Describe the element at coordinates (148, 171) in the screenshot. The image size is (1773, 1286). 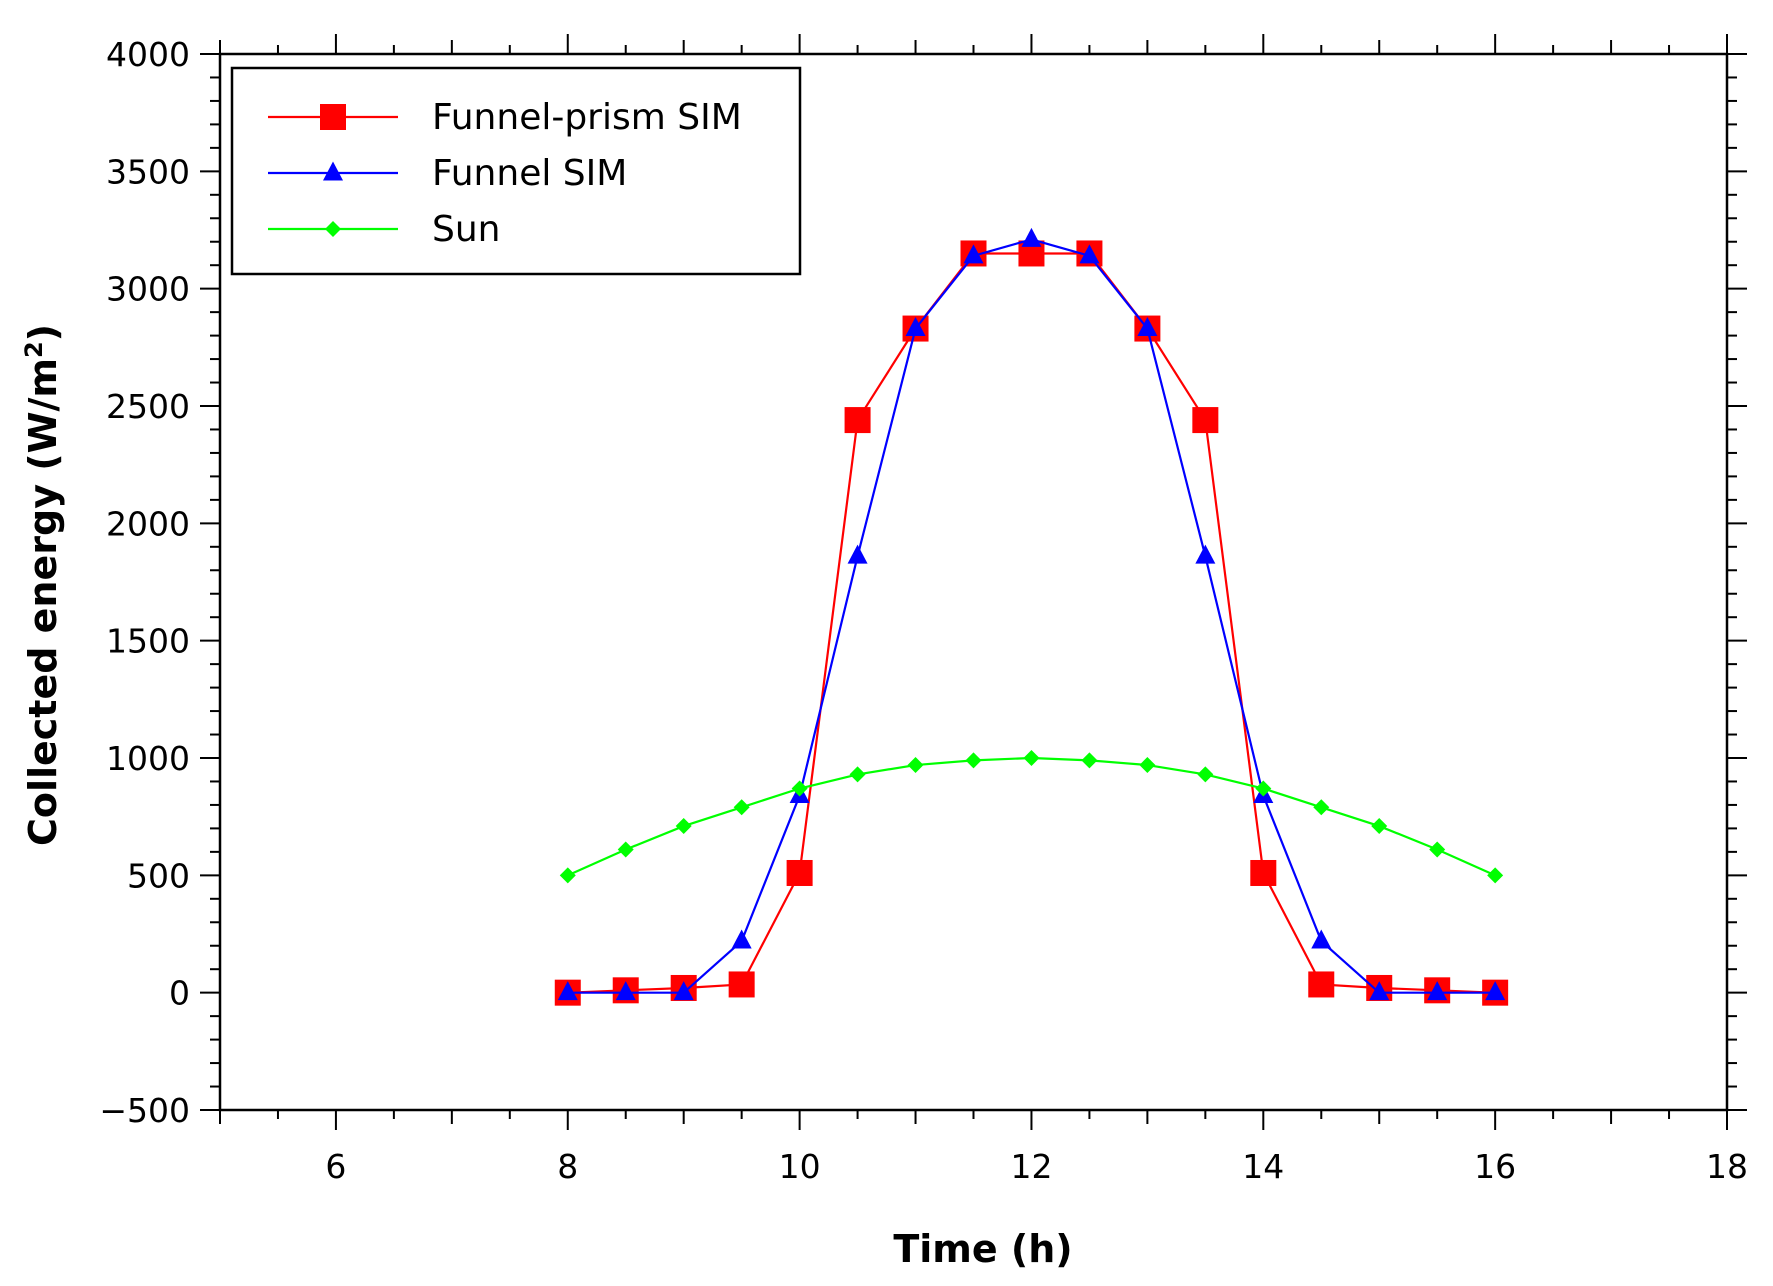
I see `y-tick-label: 3500` at that location.